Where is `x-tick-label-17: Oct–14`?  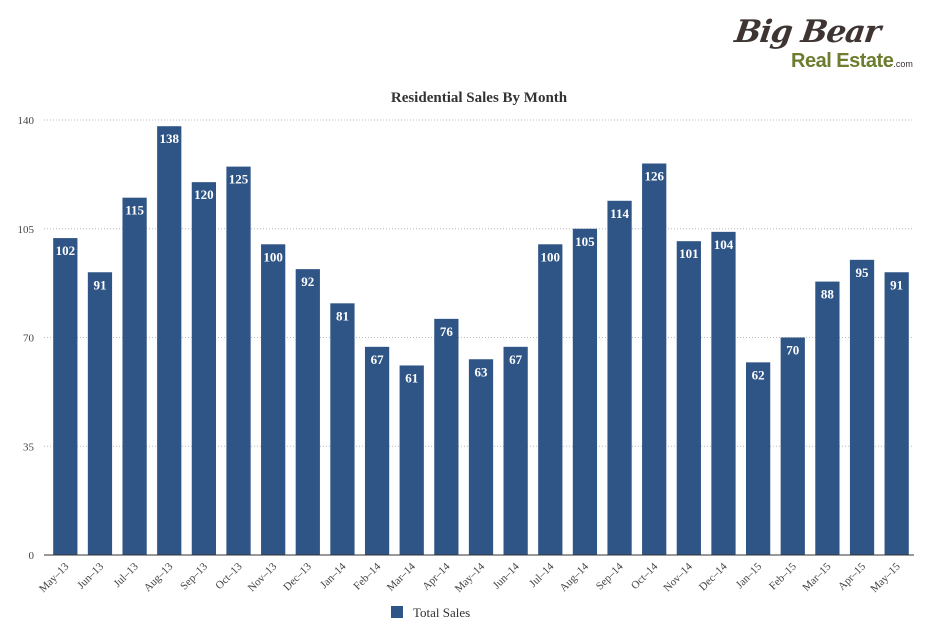
x-tick-label-17: Oct–14 is located at coordinates (645, 576).